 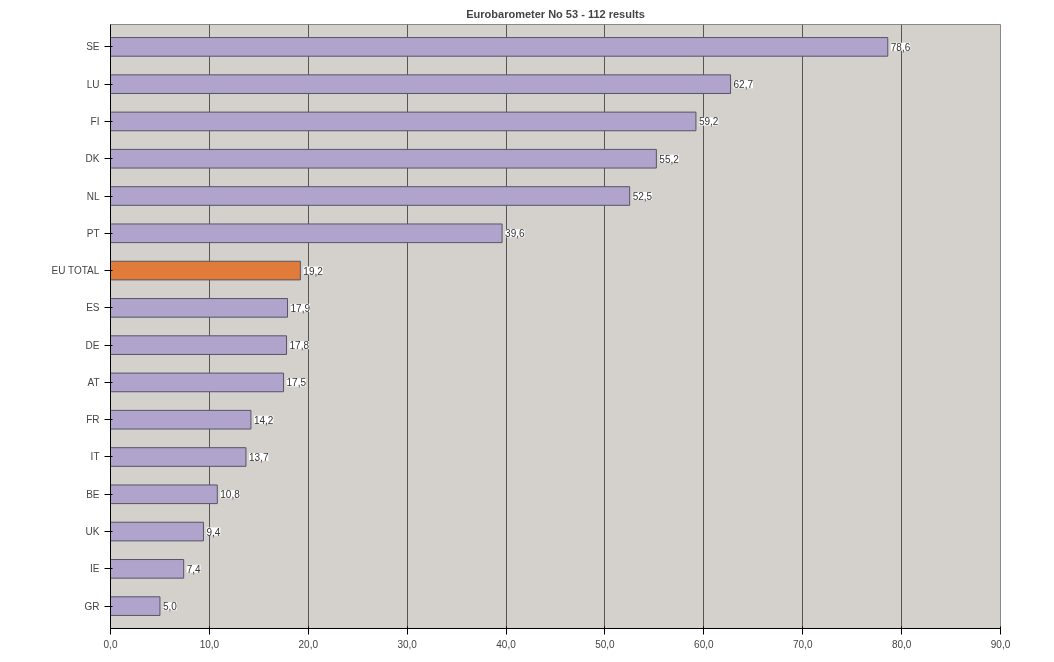 What do you see at coordinates (743, 85) in the screenshot?
I see `data-label: 62,7` at bounding box center [743, 85].